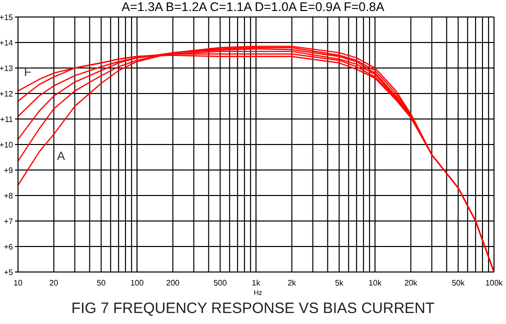  I want to click on y-tick-label: +8, so click(9, 195).